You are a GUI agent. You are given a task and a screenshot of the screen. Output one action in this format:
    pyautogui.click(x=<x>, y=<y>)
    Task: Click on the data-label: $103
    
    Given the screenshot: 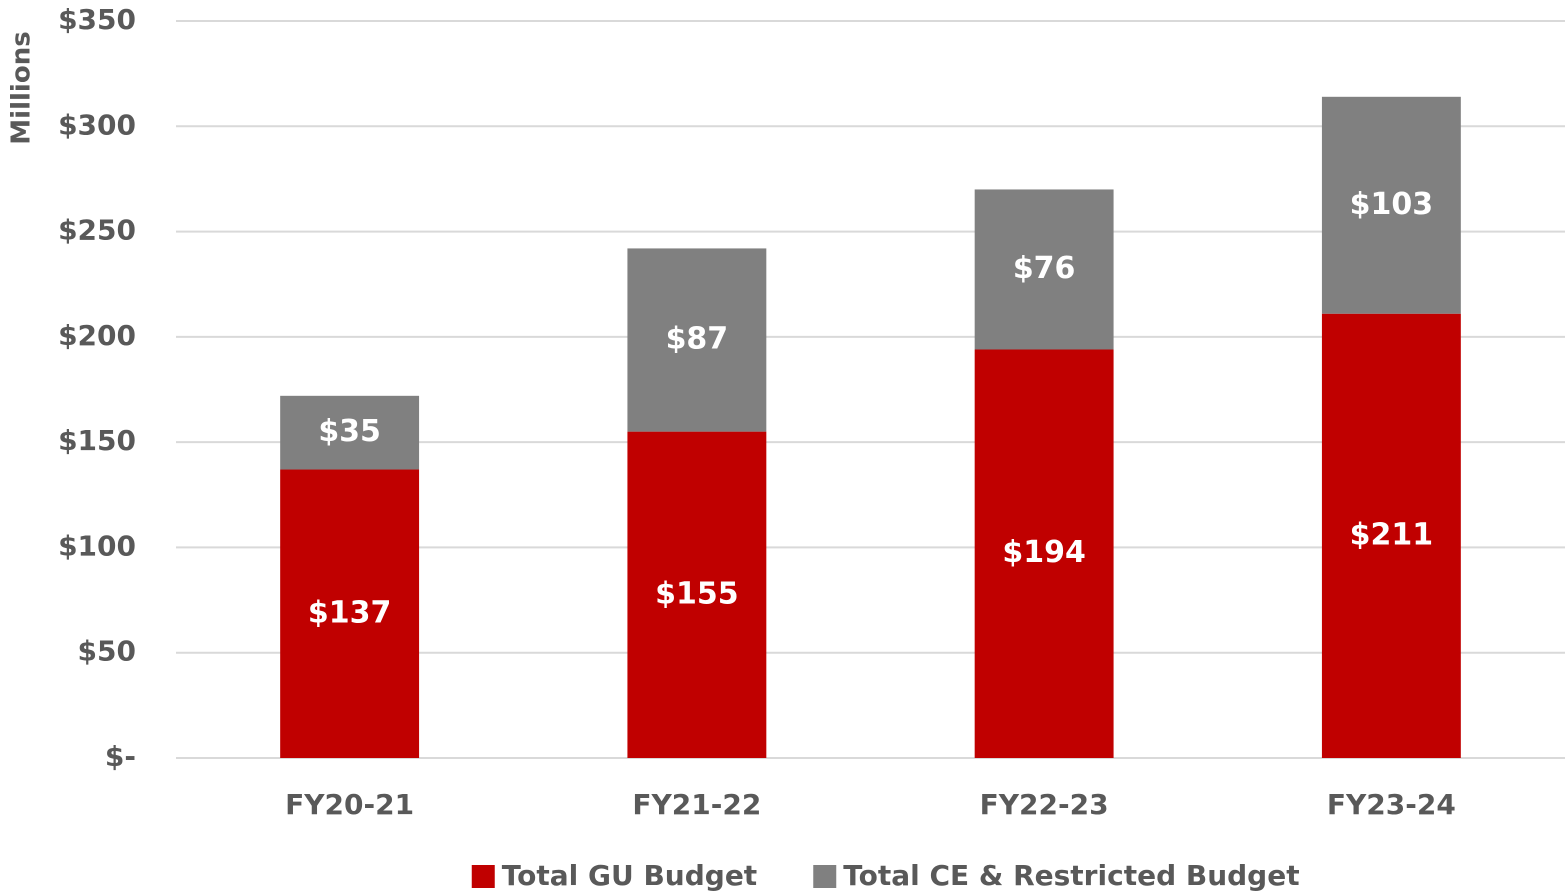 What is the action you would take?
    pyautogui.click(x=1392, y=204)
    